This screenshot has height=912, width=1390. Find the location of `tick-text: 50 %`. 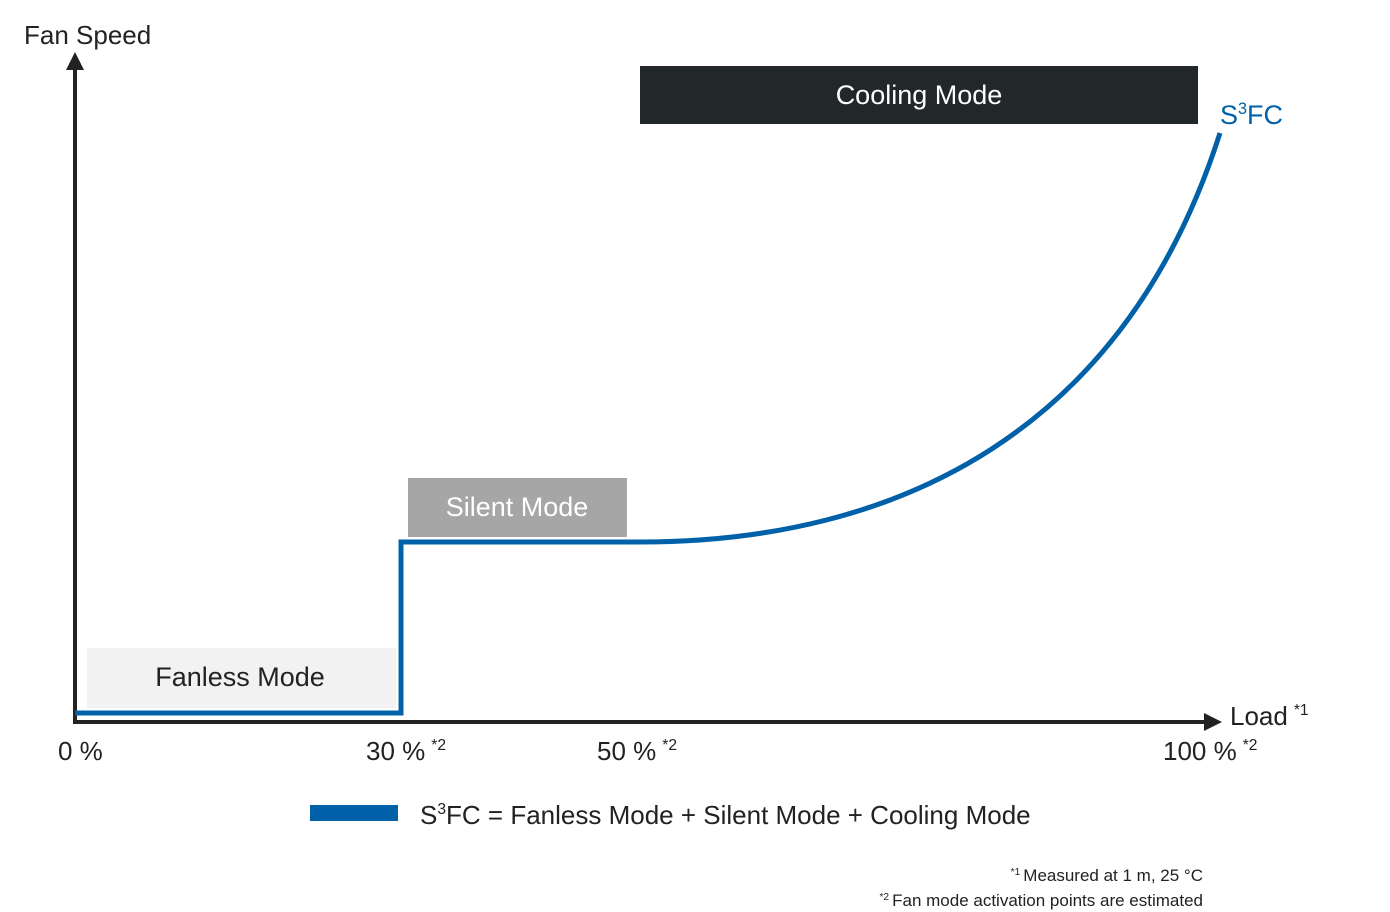

tick-text: 50 % is located at coordinates (626, 751).